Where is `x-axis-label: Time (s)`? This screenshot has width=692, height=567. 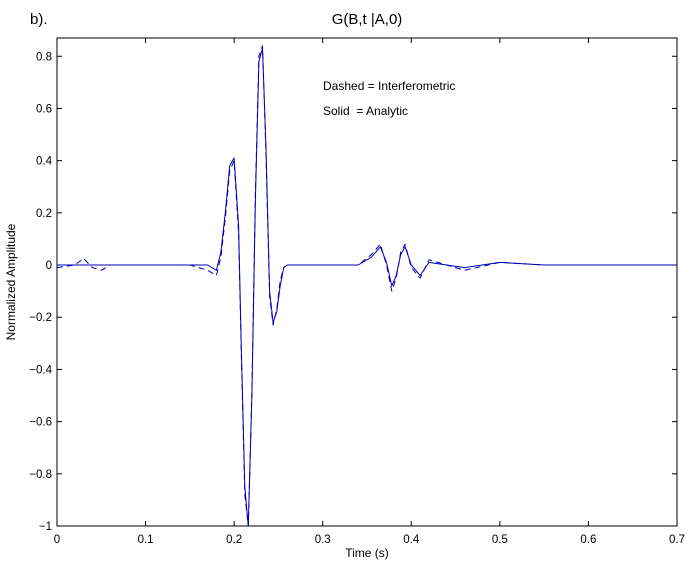 x-axis-label: Time (s) is located at coordinates (367, 553).